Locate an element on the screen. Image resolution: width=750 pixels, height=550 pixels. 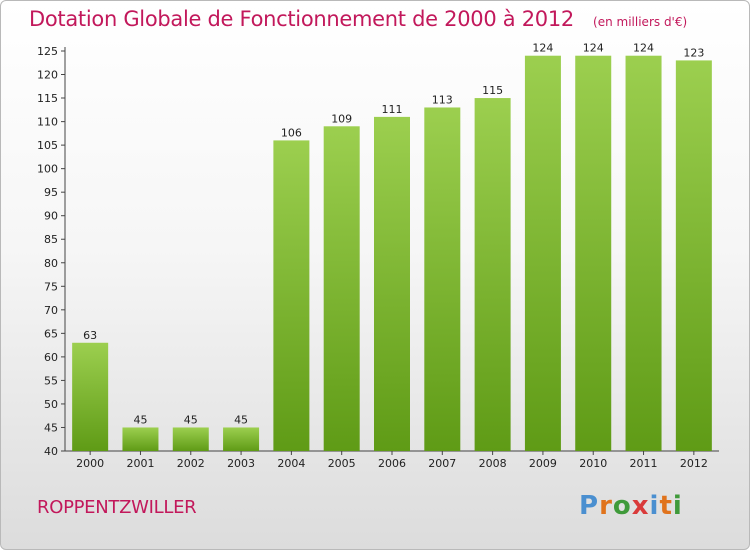
y-tick-label: 45 is located at coordinates (51, 427).